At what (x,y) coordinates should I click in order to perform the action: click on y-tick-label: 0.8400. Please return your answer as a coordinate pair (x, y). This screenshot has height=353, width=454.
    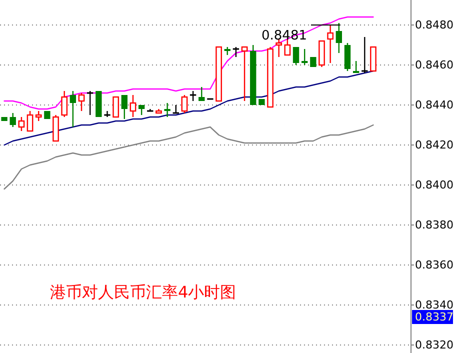
    Looking at the image, I should click on (434, 185).